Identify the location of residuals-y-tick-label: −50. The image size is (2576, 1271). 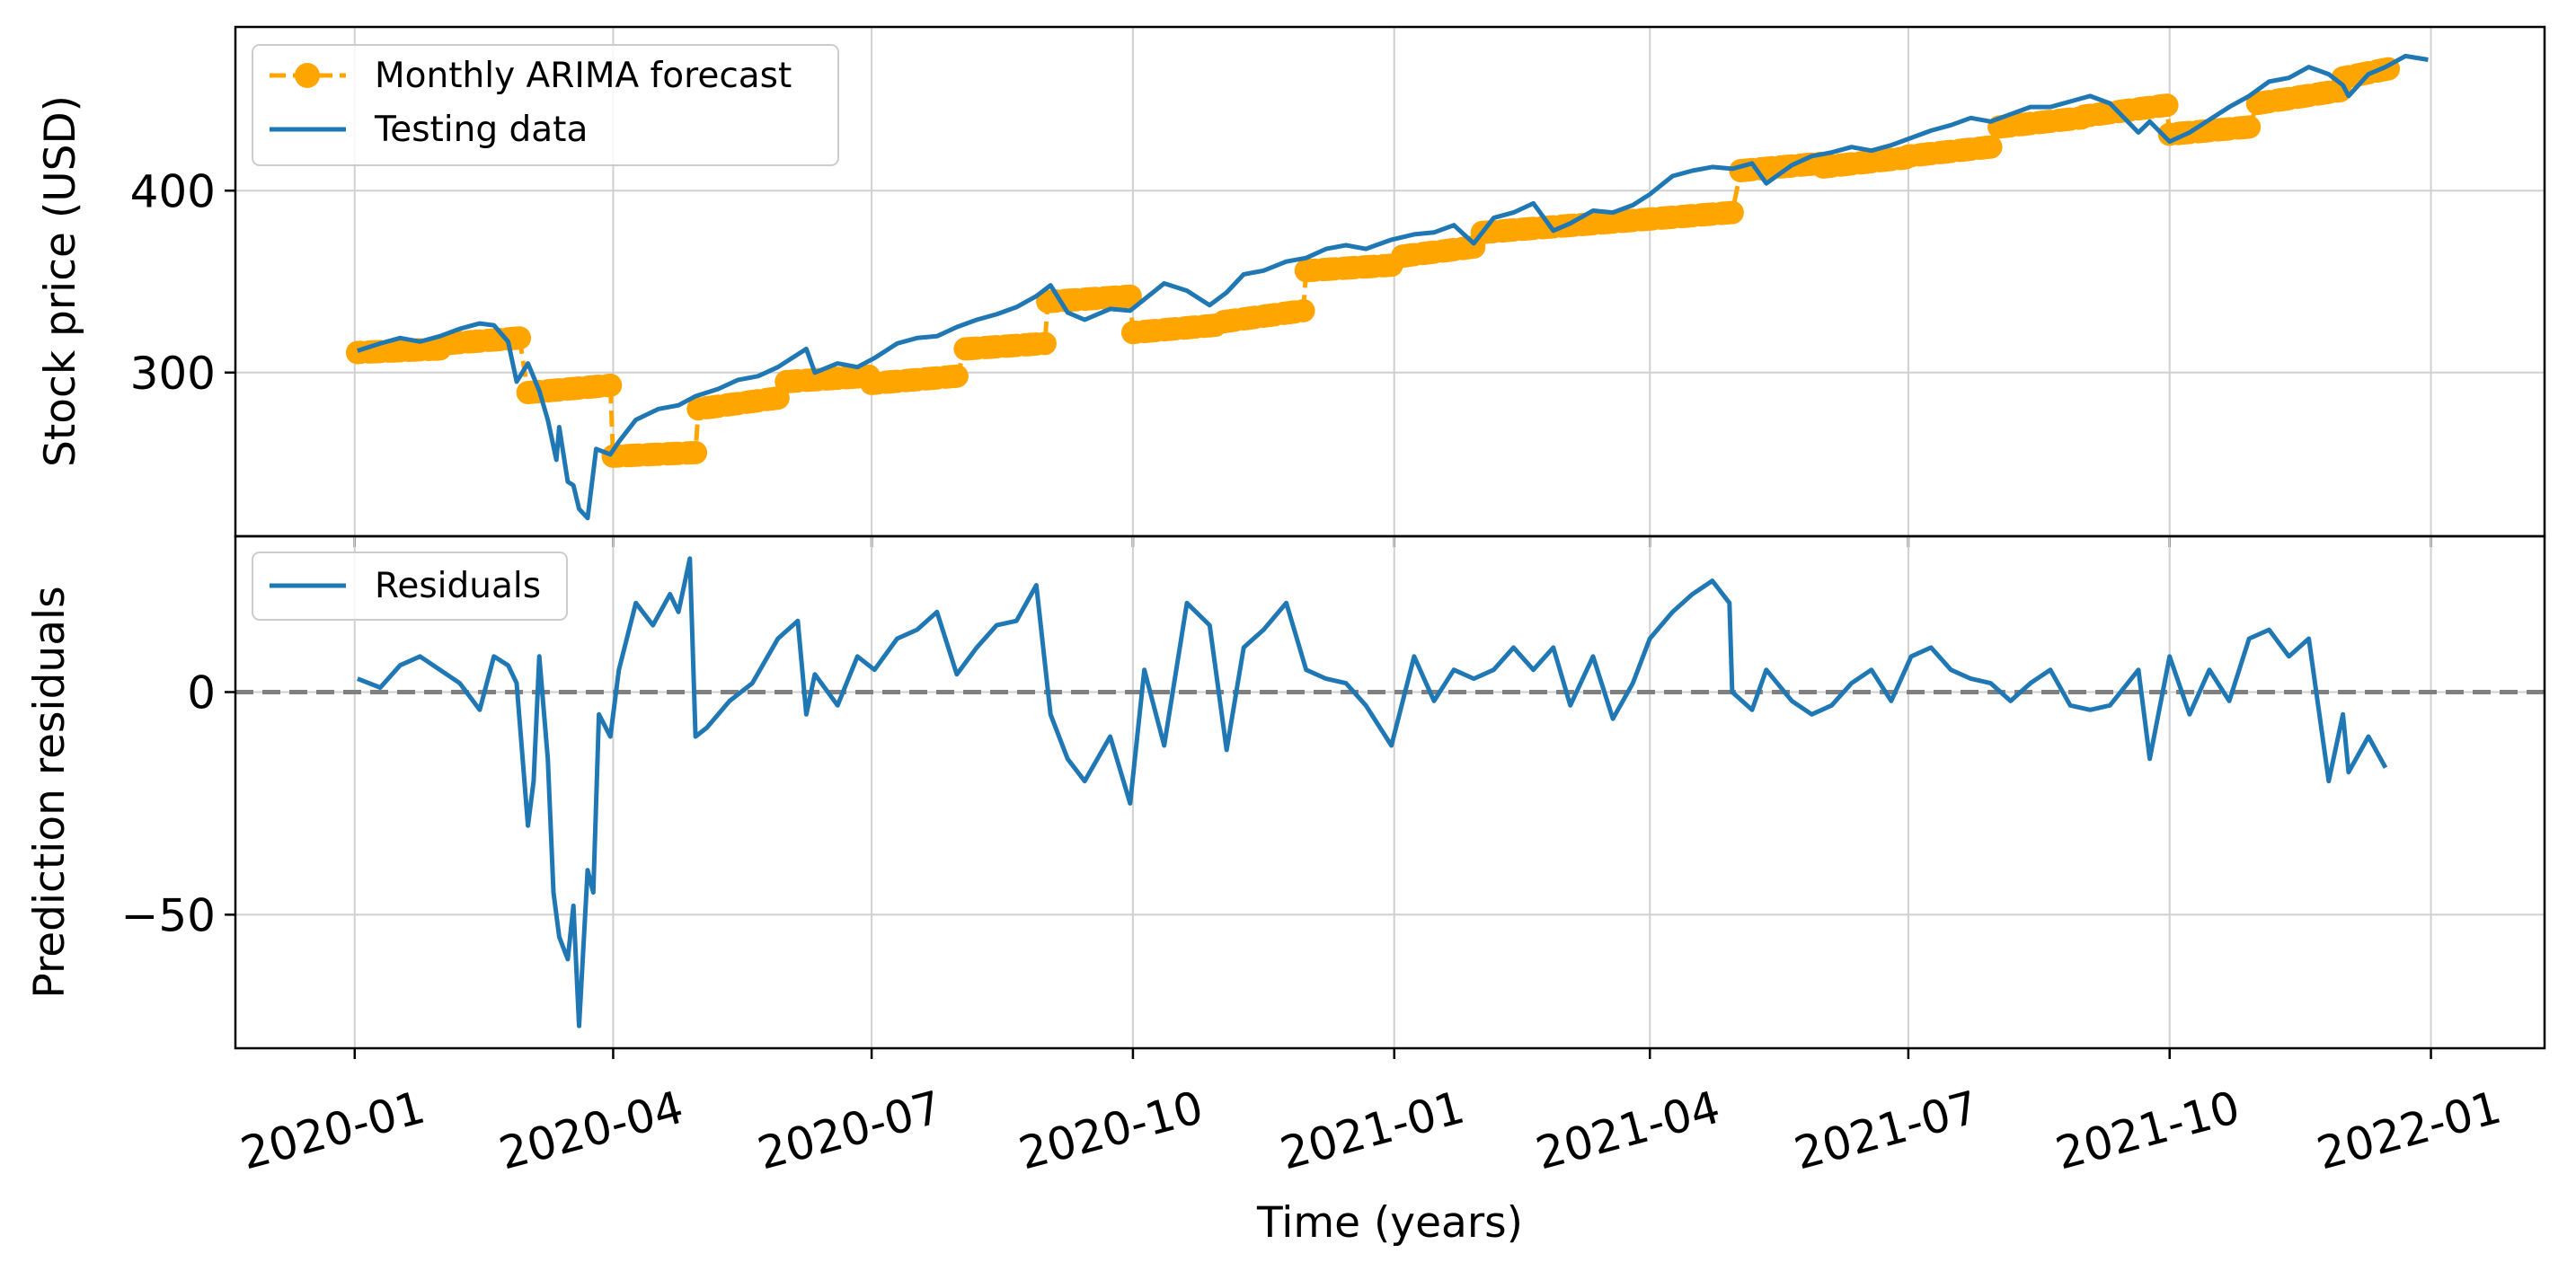
(168, 915).